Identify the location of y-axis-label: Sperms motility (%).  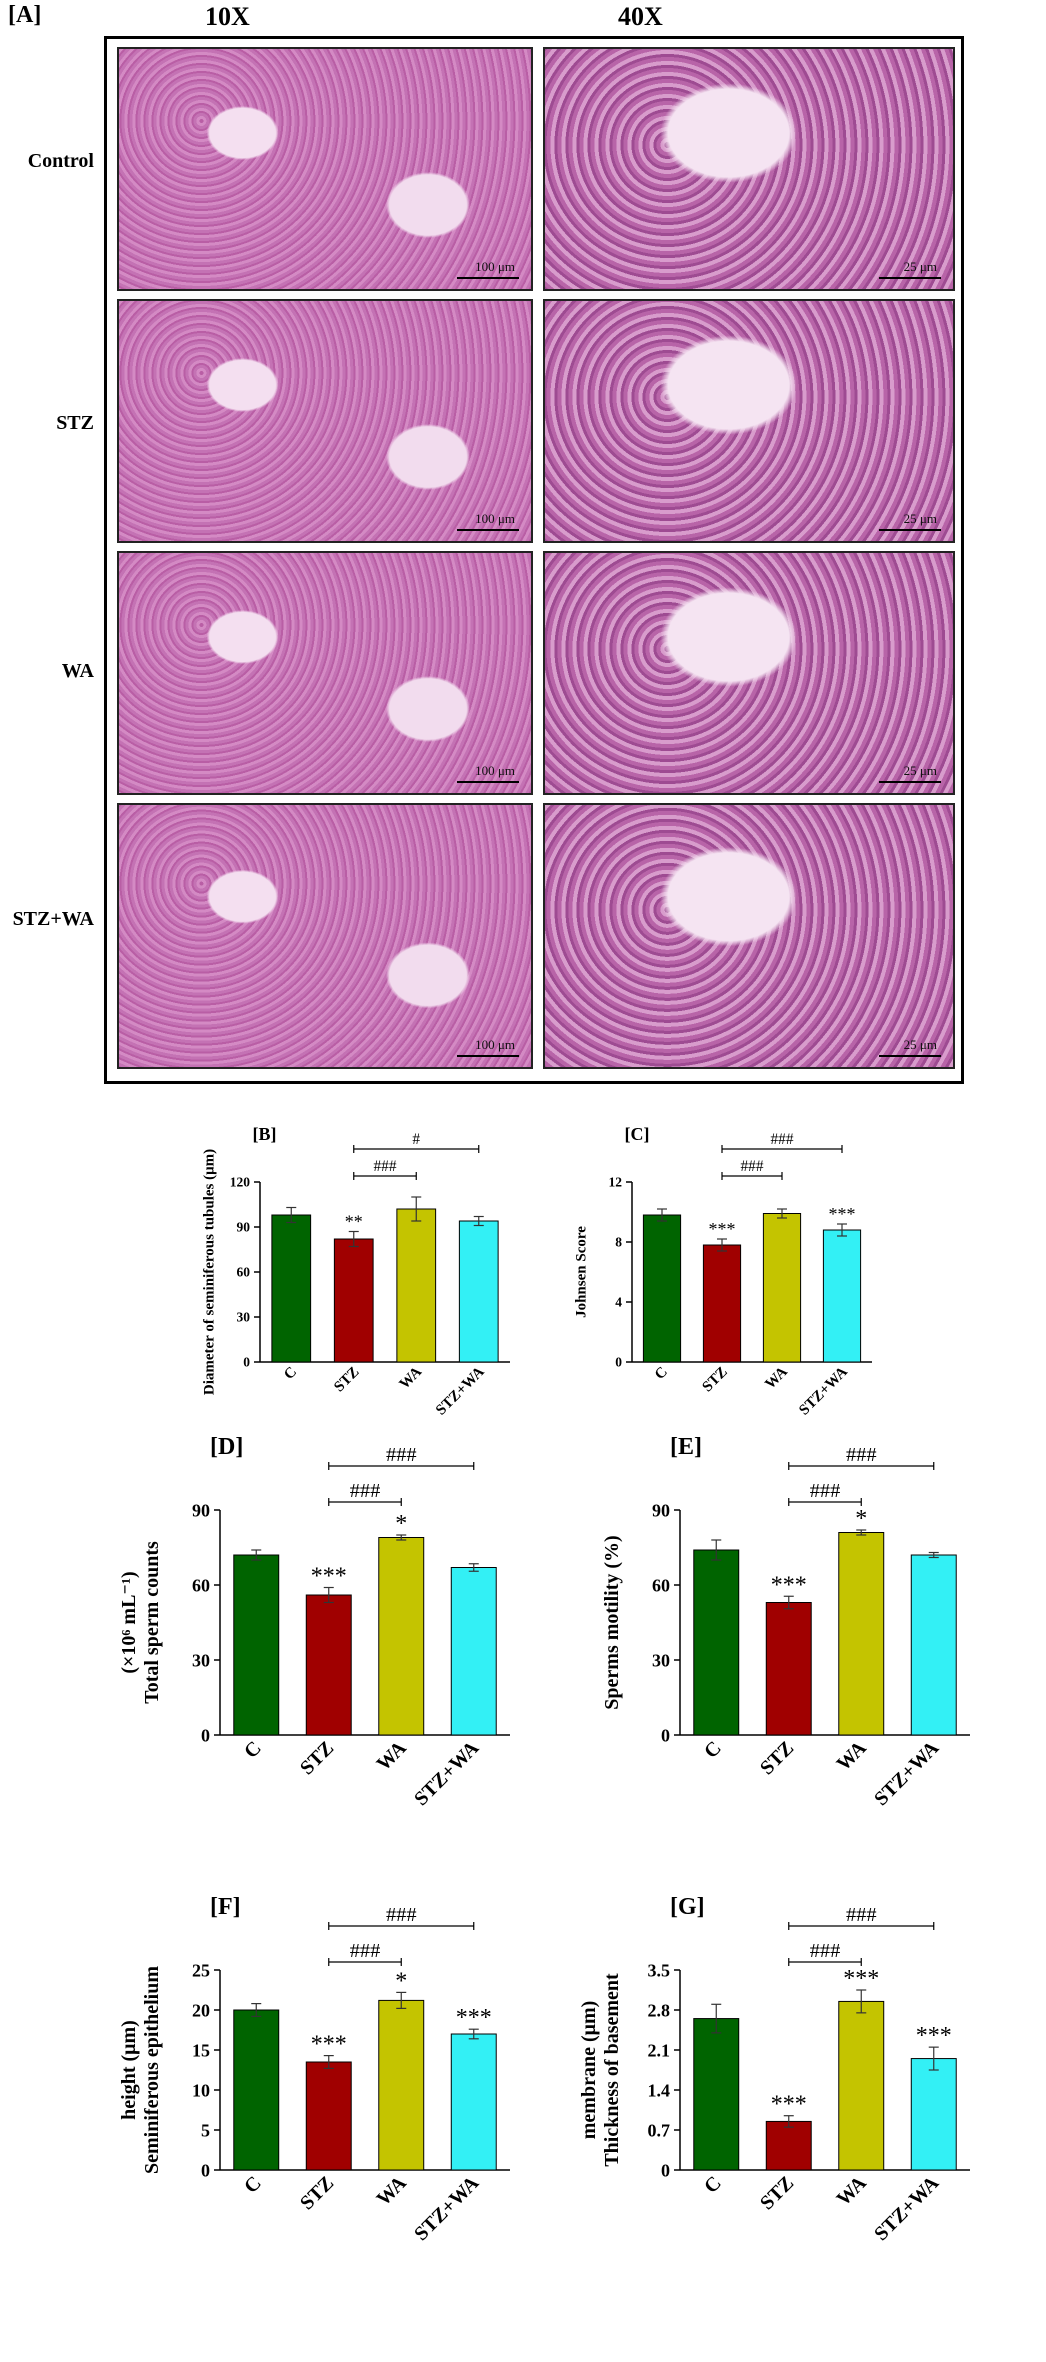
(612, 1622).